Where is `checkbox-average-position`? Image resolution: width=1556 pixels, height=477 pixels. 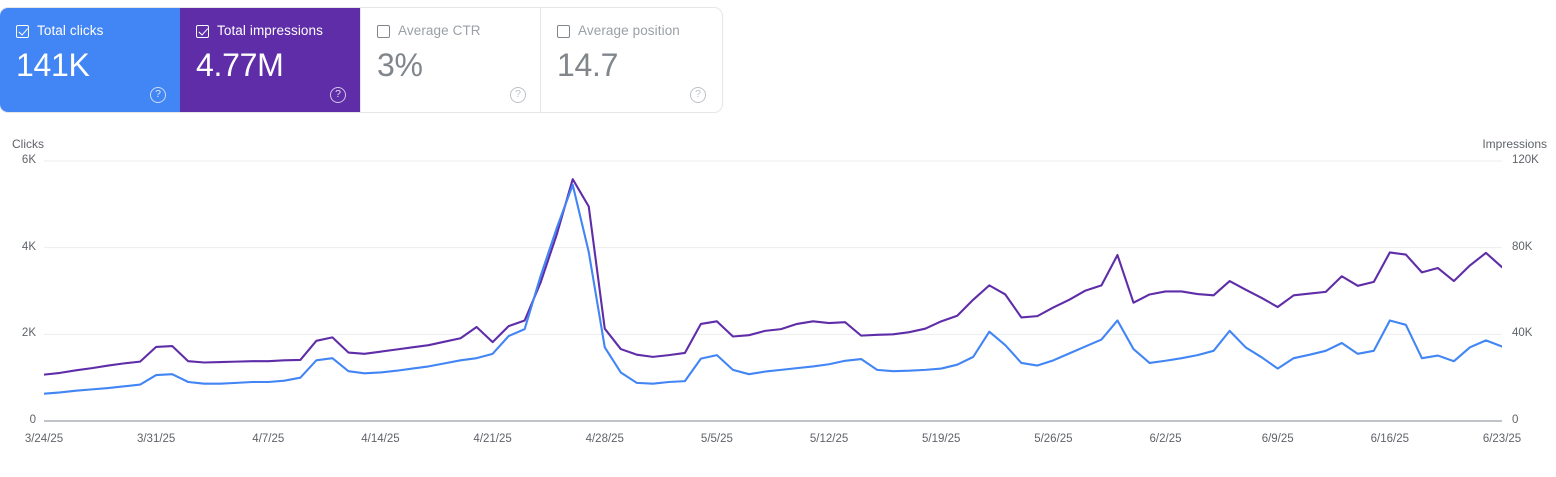 checkbox-average-position is located at coordinates (563, 31).